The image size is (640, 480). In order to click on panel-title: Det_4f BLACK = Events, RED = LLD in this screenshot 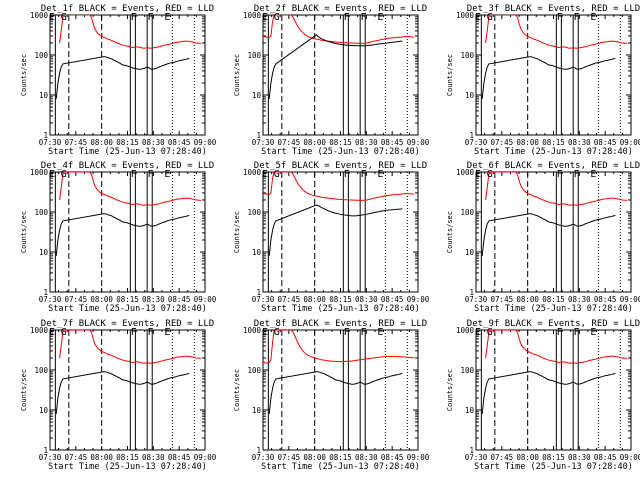, I will do `click(127, 166)`.